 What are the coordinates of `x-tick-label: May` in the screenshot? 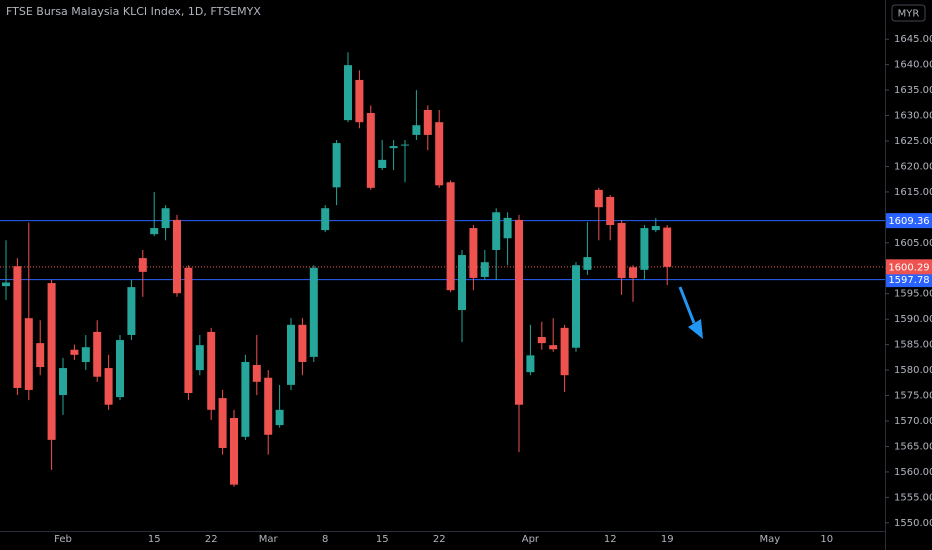 It's located at (769, 539).